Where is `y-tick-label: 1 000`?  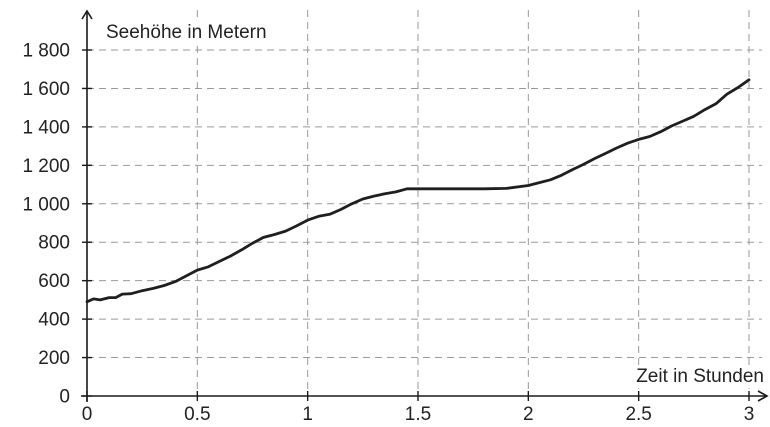
y-tick-label: 1 000 is located at coordinates (46, 204).